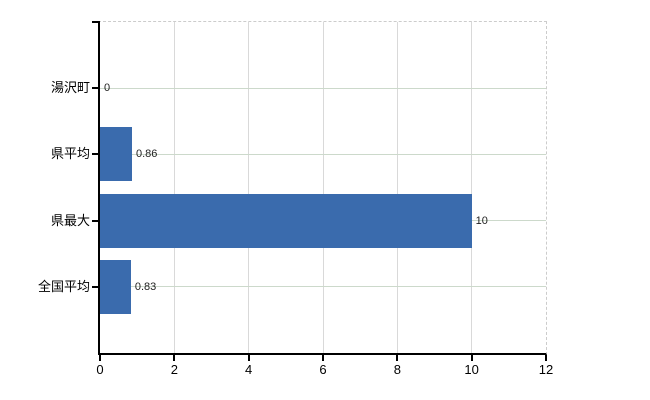  I want to click on x-tick-label: 2, so click(174, 369).